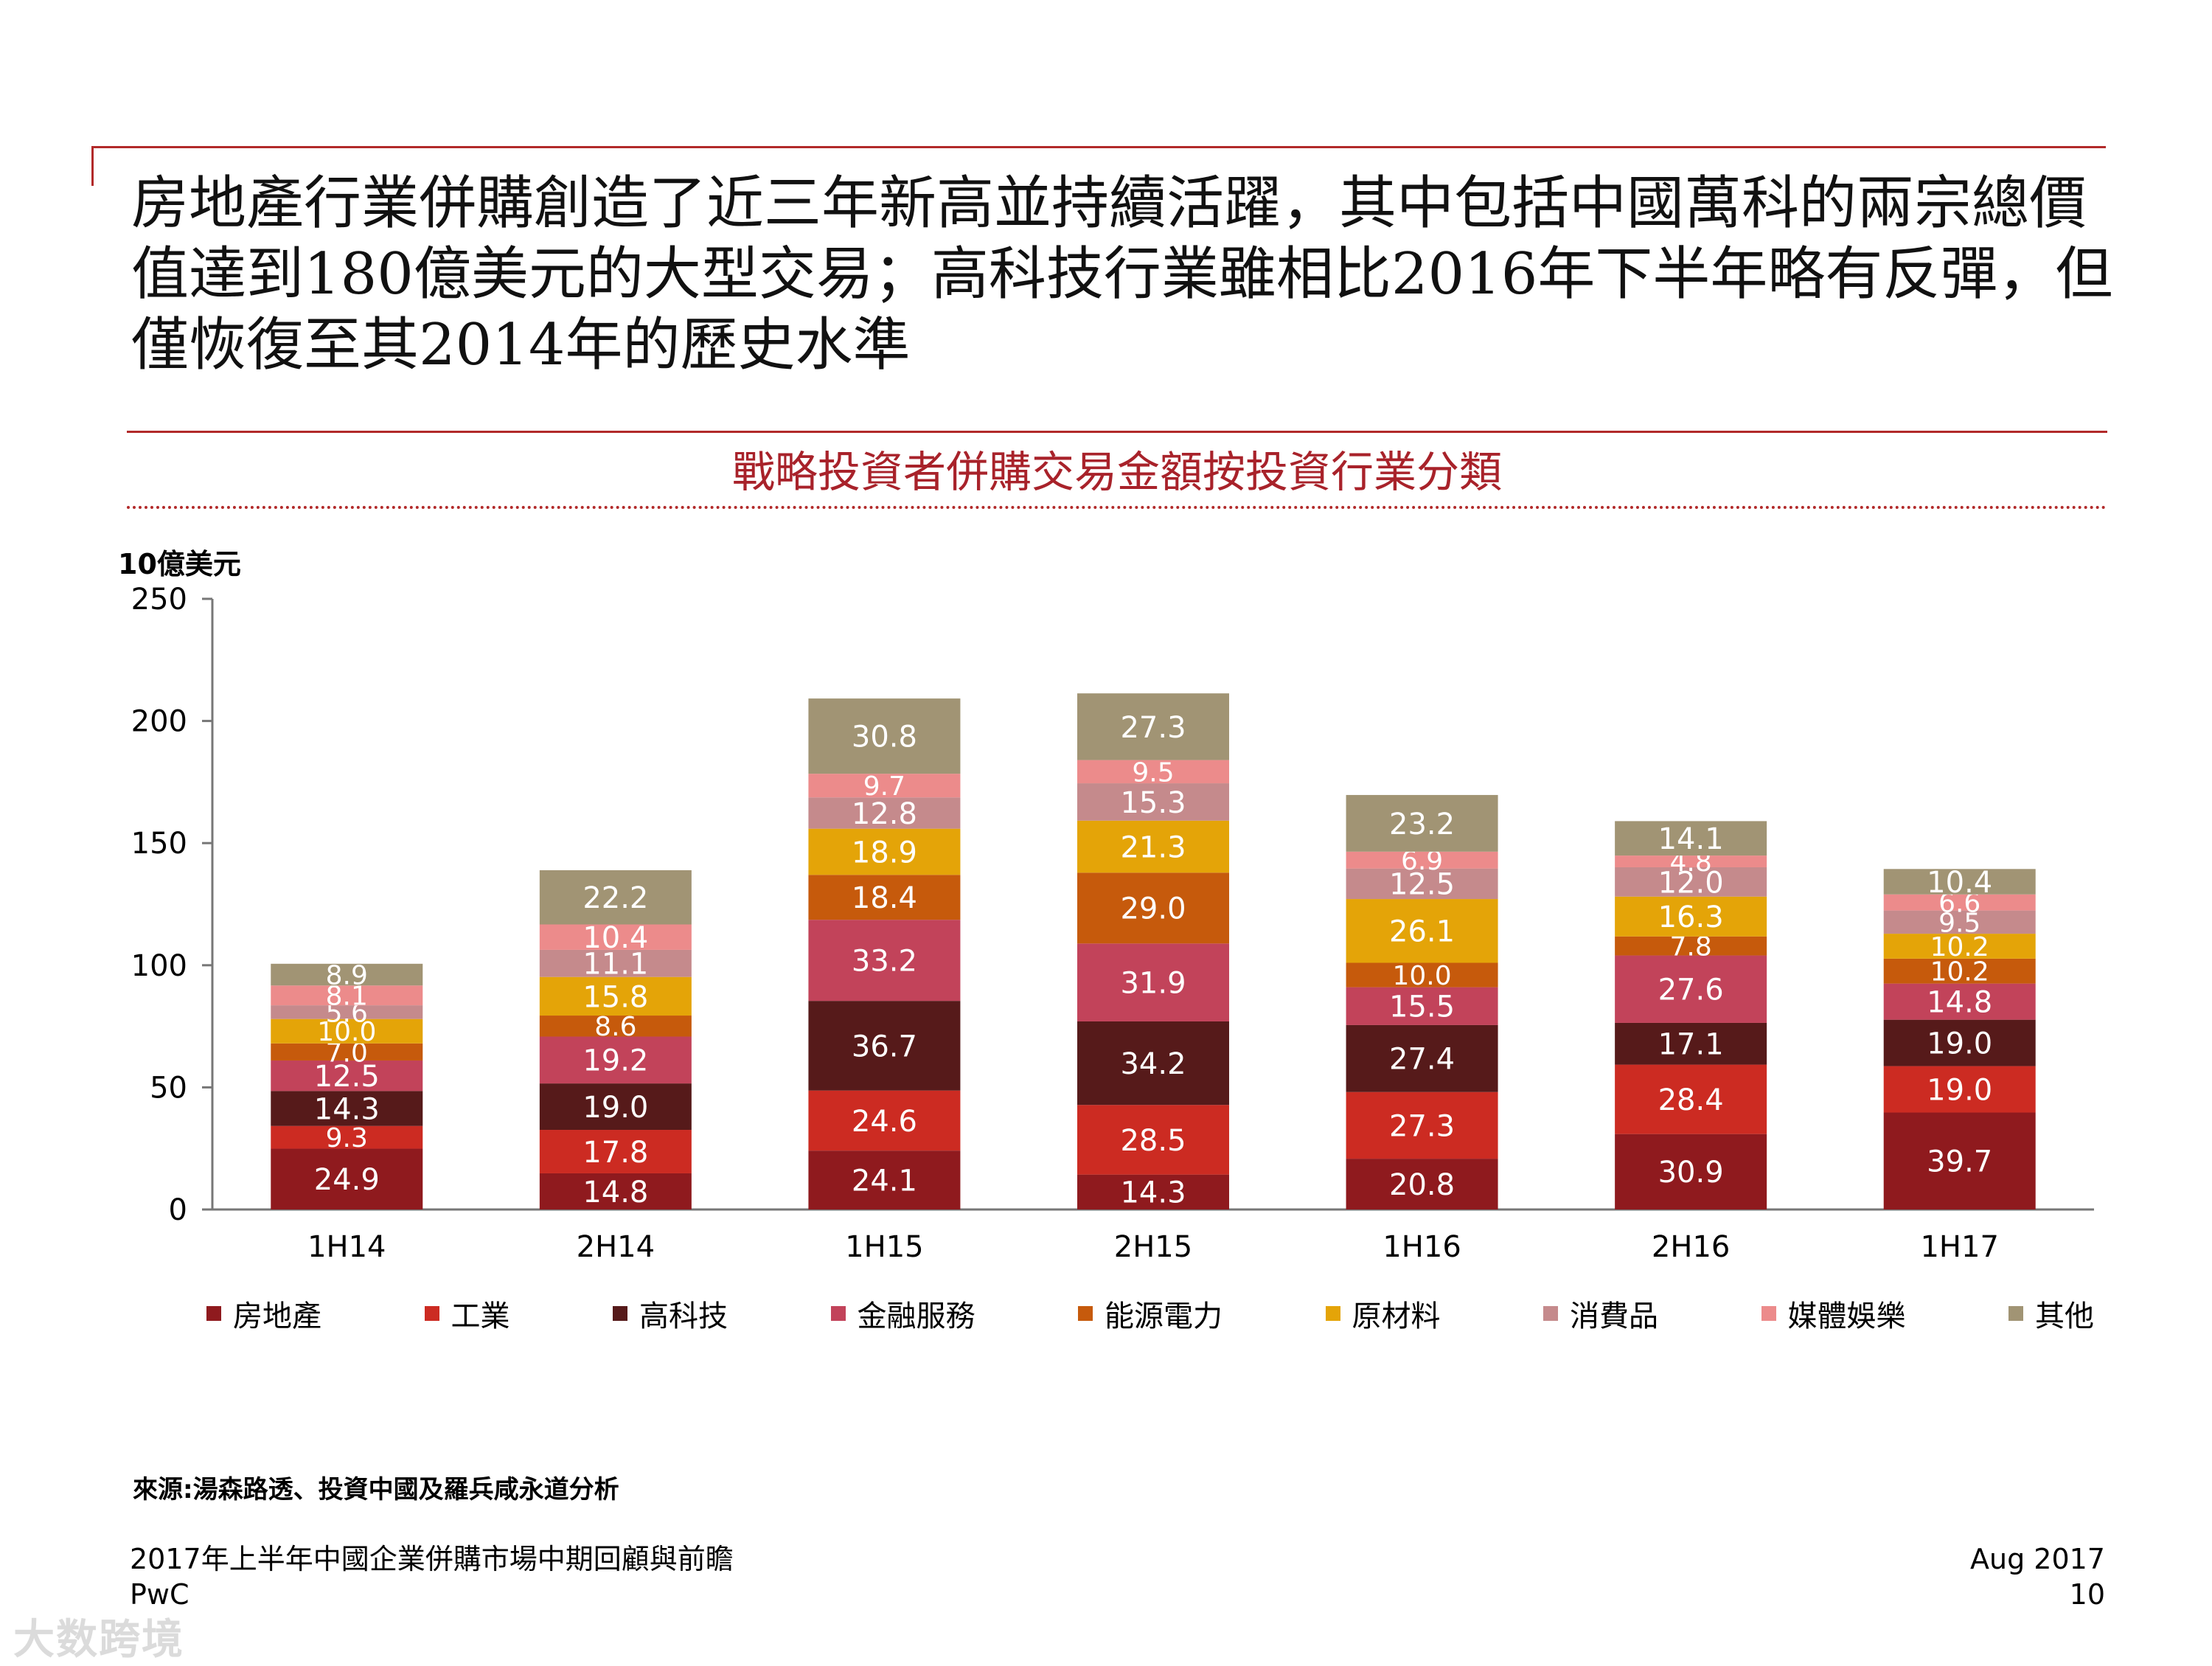  What do you see at coordinates (615, 898) in the screenshot?
I see `data-label: 22.2` at bounding box center [615, 898].